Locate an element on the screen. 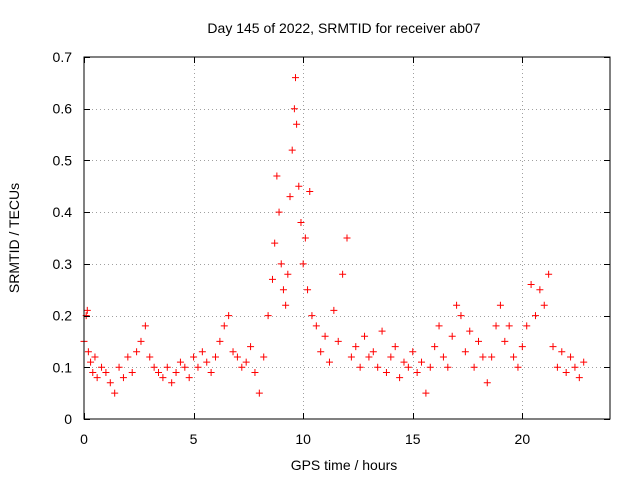  y-tick-label: 0.7 is located at coordinates (63, 57).